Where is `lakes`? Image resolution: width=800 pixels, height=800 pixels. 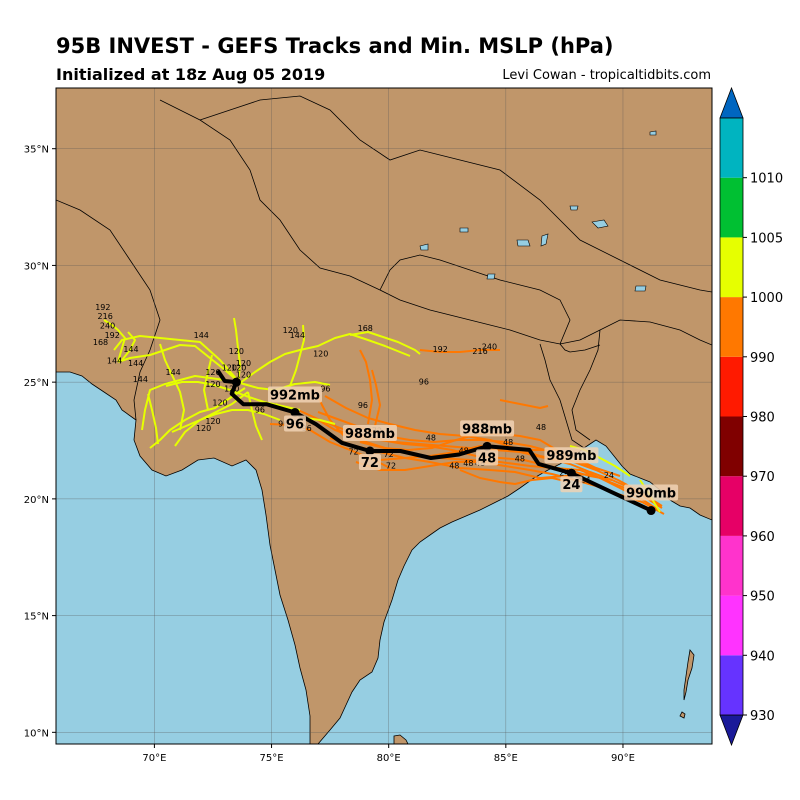
lakes is located at coordinates (538, 211).